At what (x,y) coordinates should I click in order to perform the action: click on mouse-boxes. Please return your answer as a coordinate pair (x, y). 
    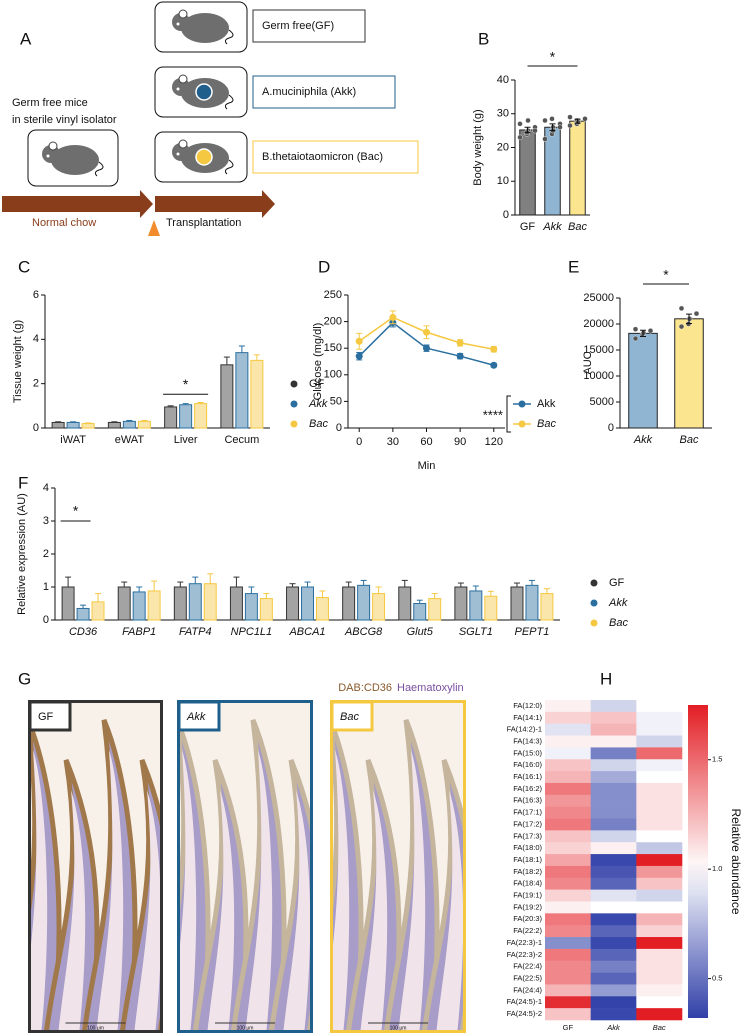
    Looking at the image, I should click on (137, 94).